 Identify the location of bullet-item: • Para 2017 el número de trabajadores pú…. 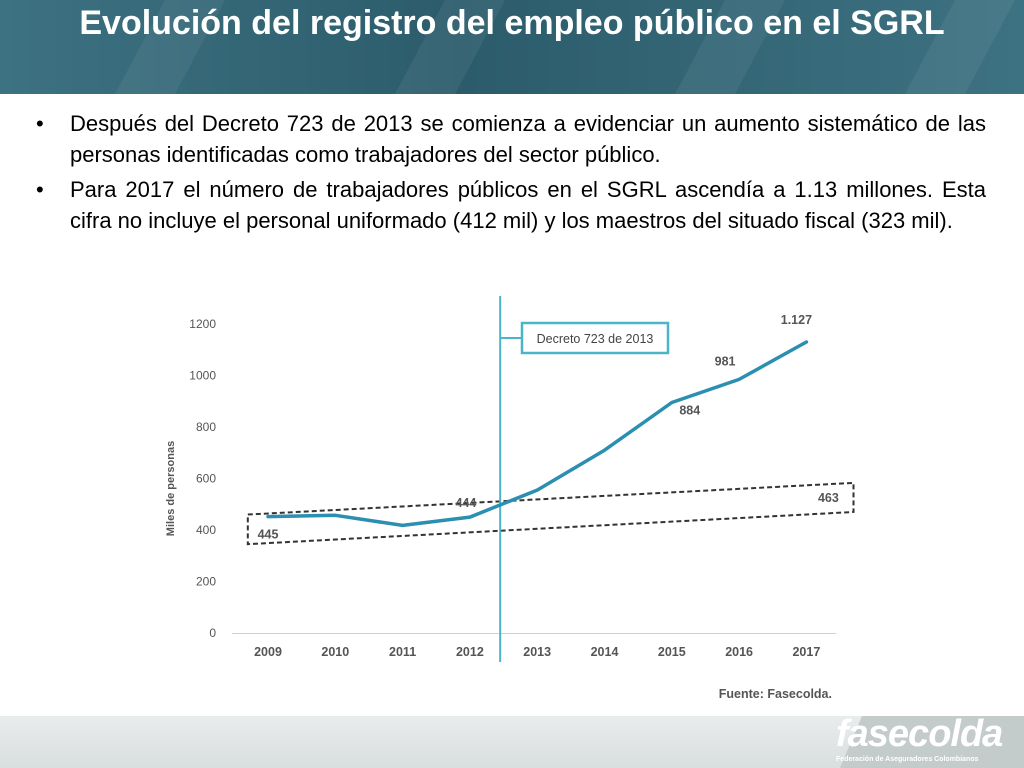
(510, 205).